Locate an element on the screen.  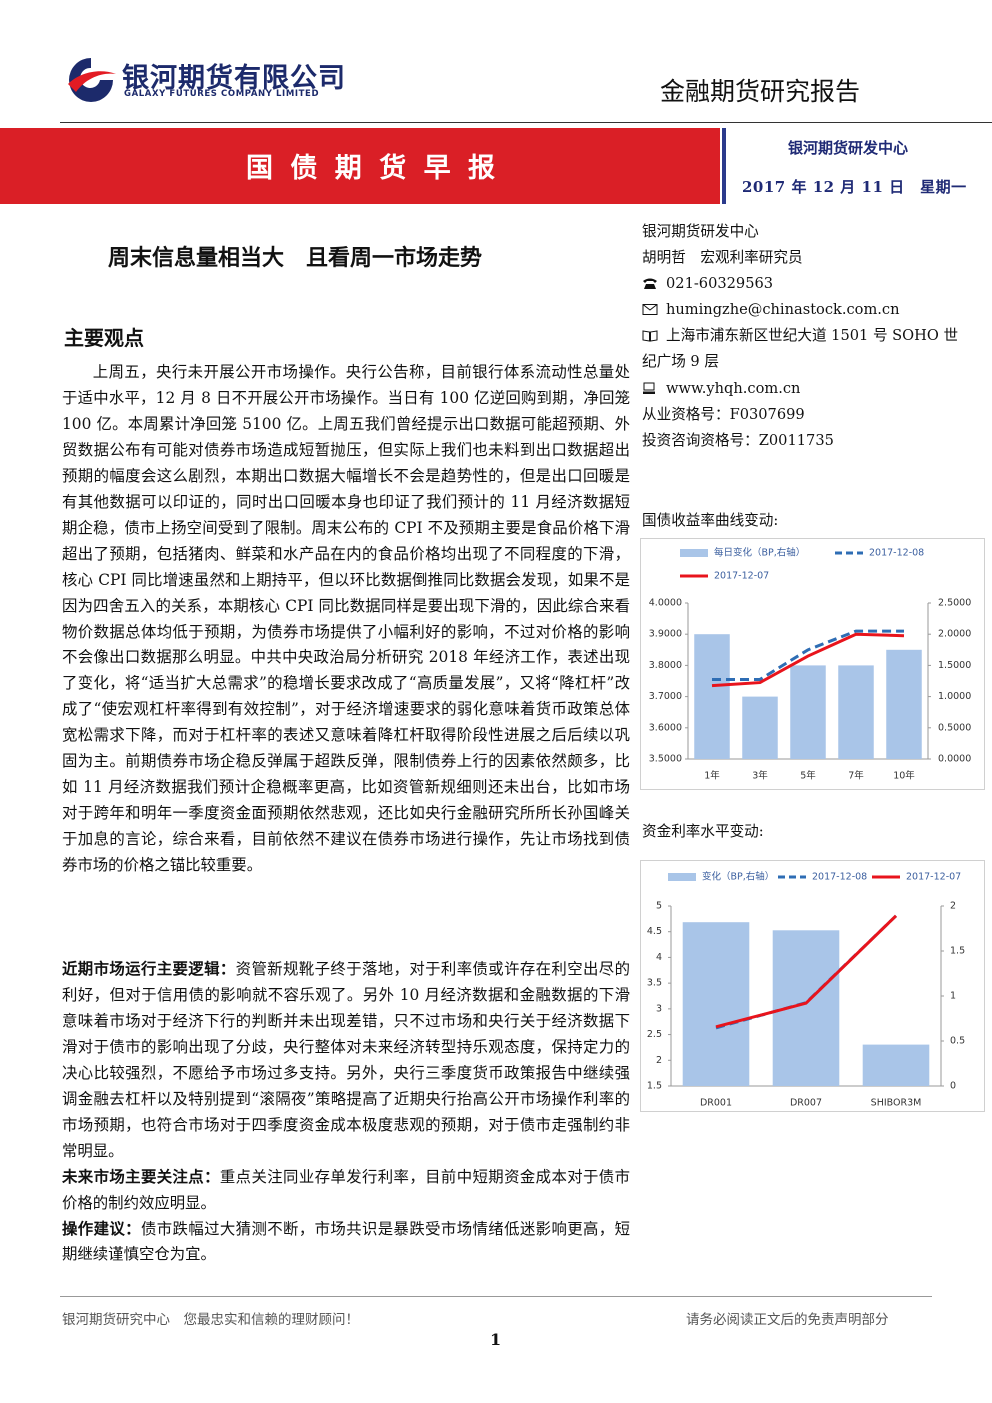
logo-subtext: GALAXY FUTURES COMPANY LIMITED is located at coordinates (222, 94).